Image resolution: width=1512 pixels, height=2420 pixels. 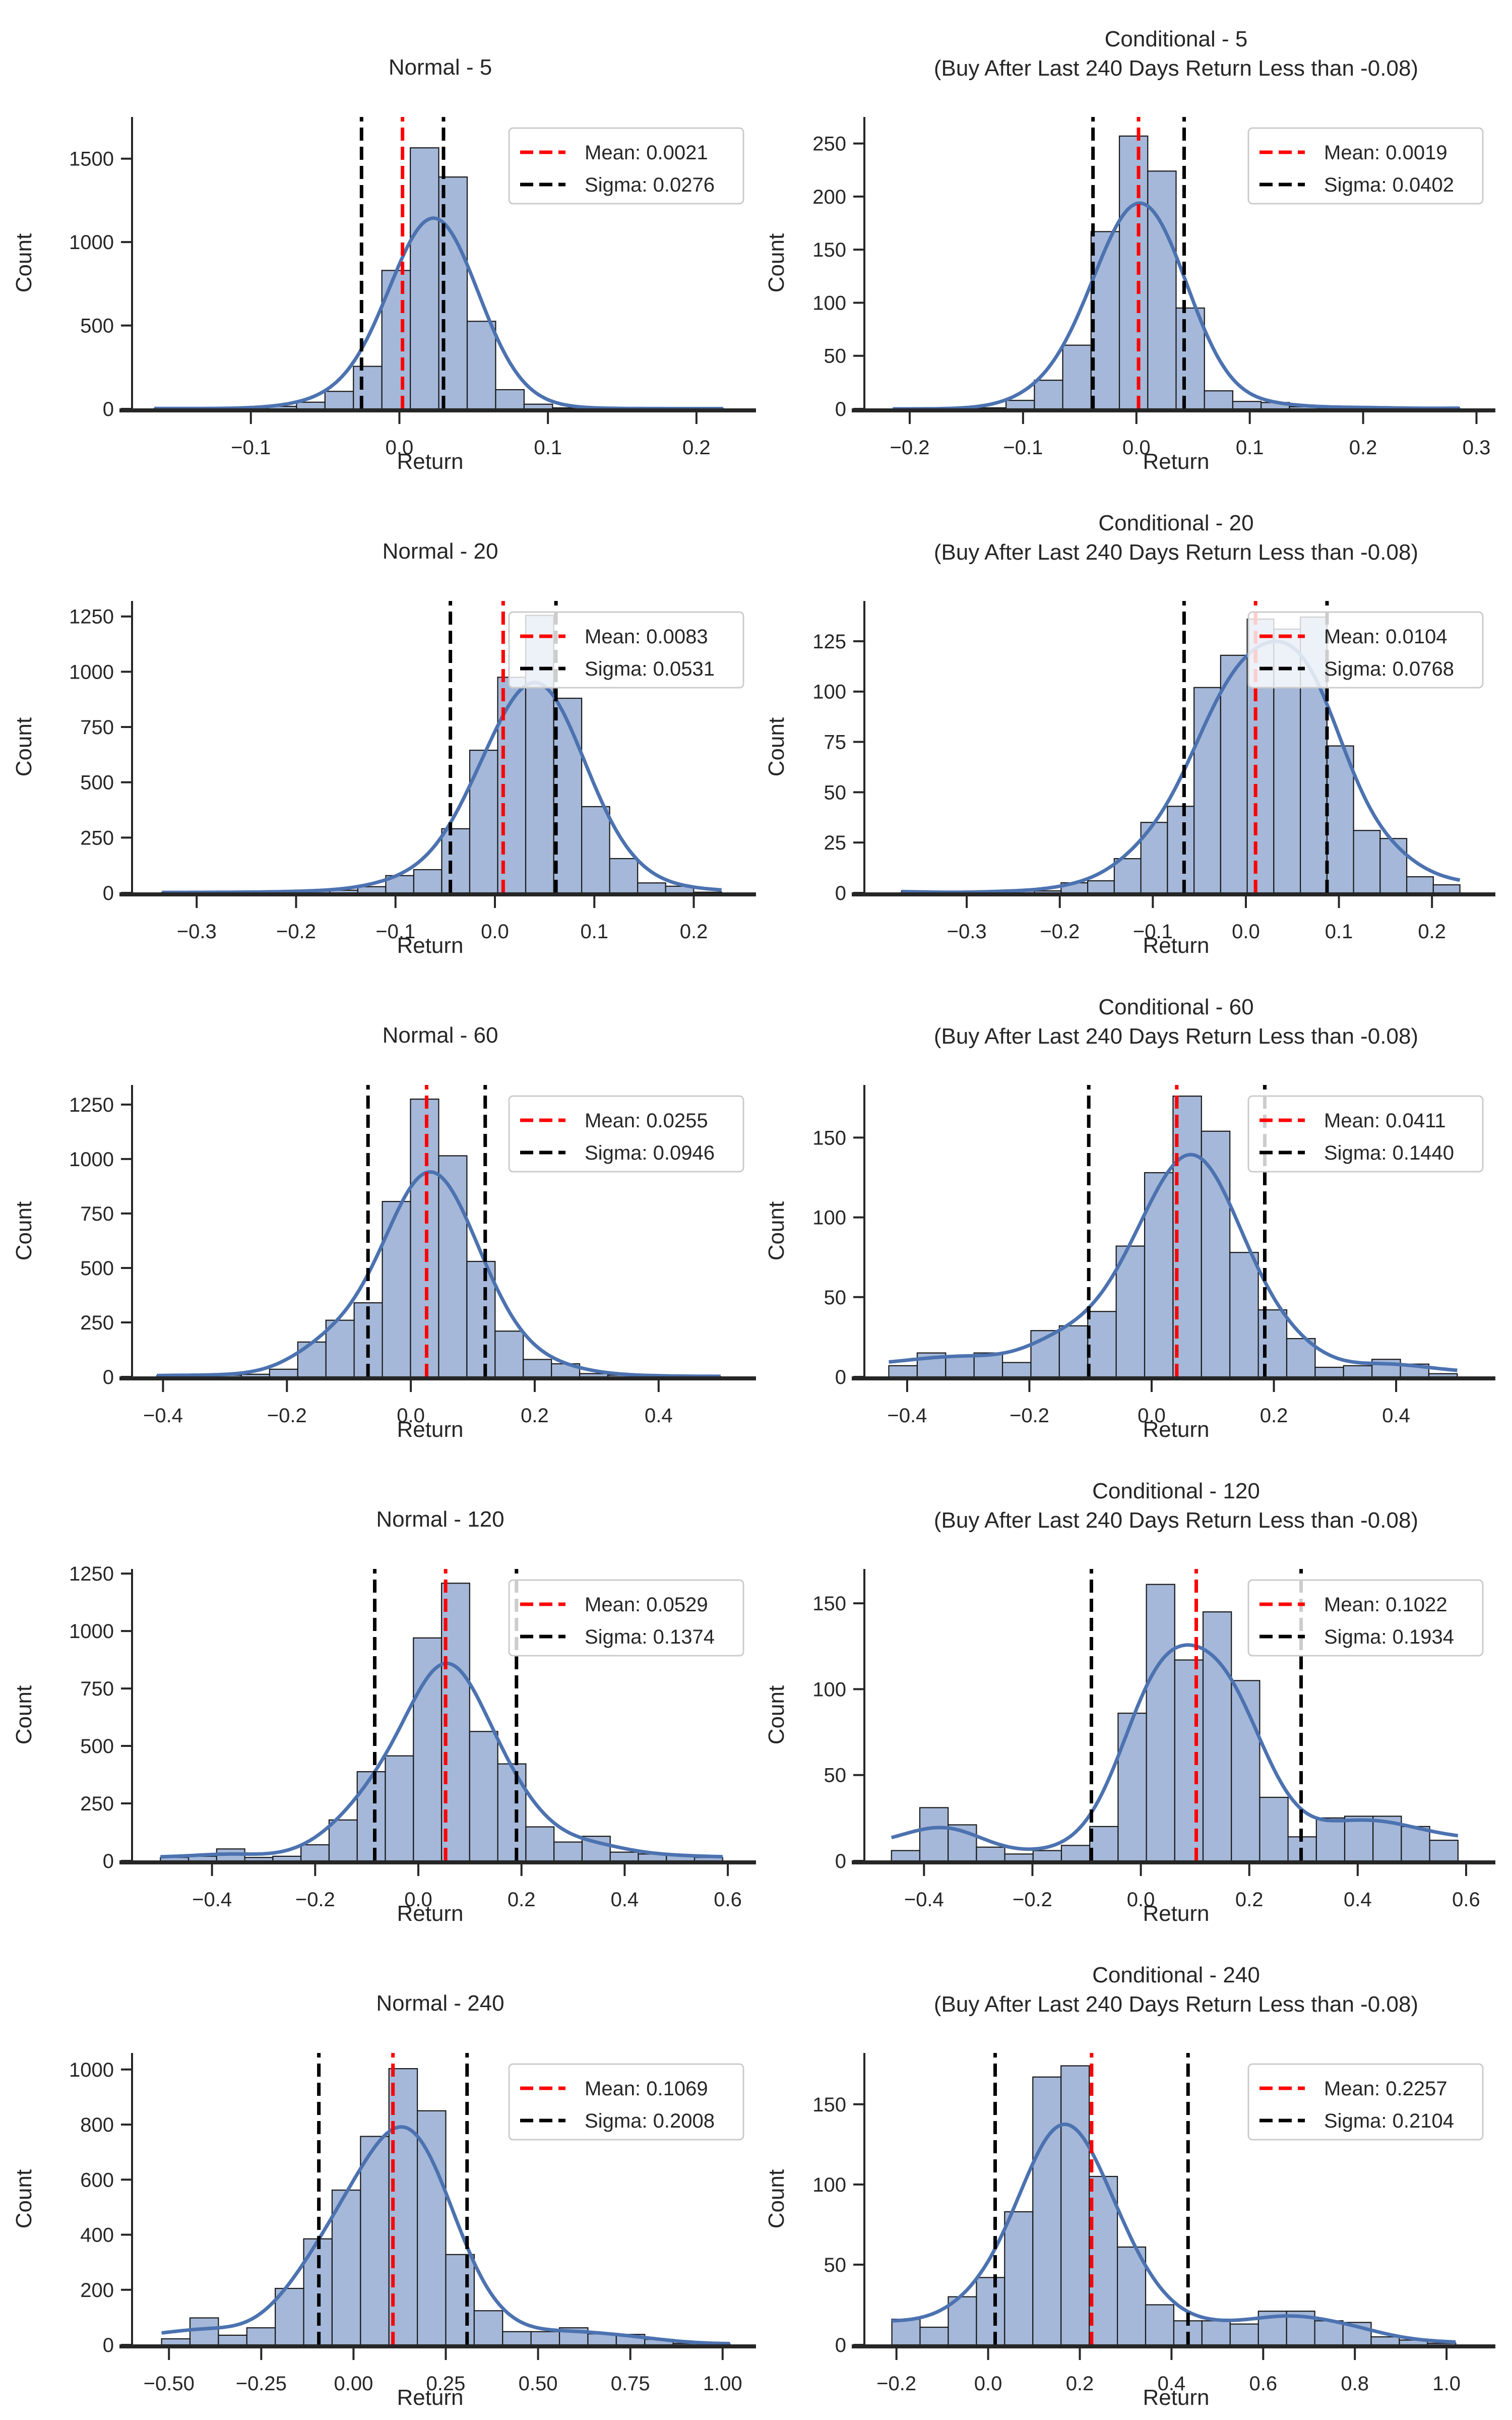 I want to click on x-tick-label: 0.50, so click(x=538, y=2384).